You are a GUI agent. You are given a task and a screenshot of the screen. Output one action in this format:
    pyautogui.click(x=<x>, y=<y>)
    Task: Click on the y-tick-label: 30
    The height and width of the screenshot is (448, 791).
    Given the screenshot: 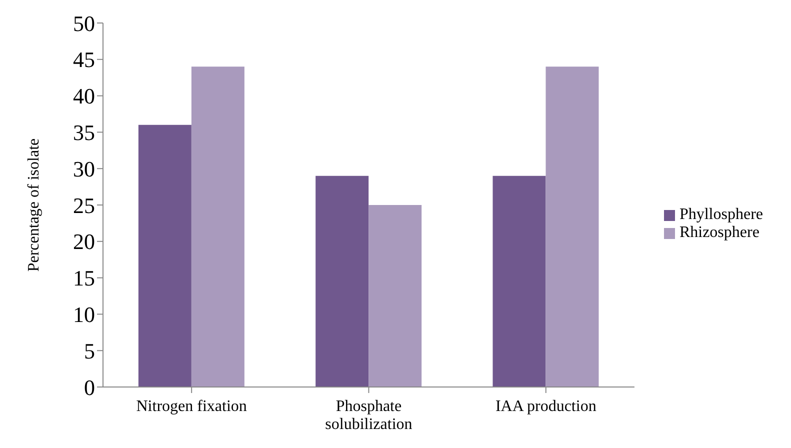 What is the action you would take?
    pyautogui.click(x=84, y=169)
    